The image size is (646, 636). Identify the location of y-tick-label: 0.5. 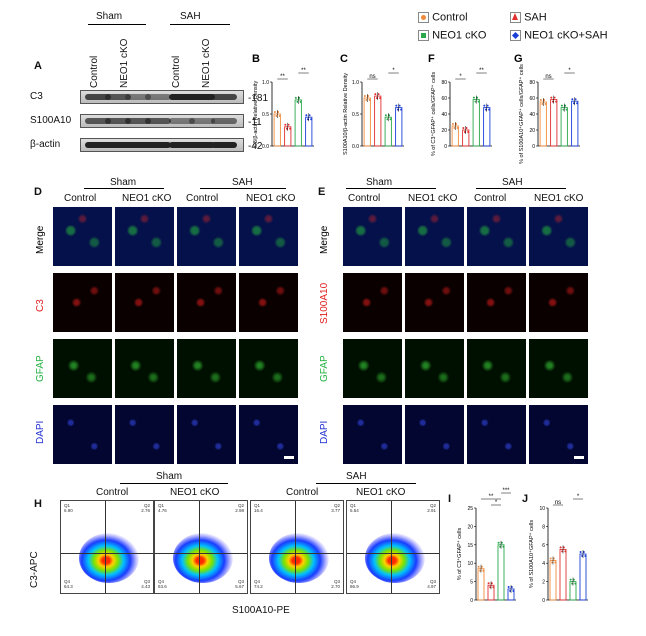
(265, 115).